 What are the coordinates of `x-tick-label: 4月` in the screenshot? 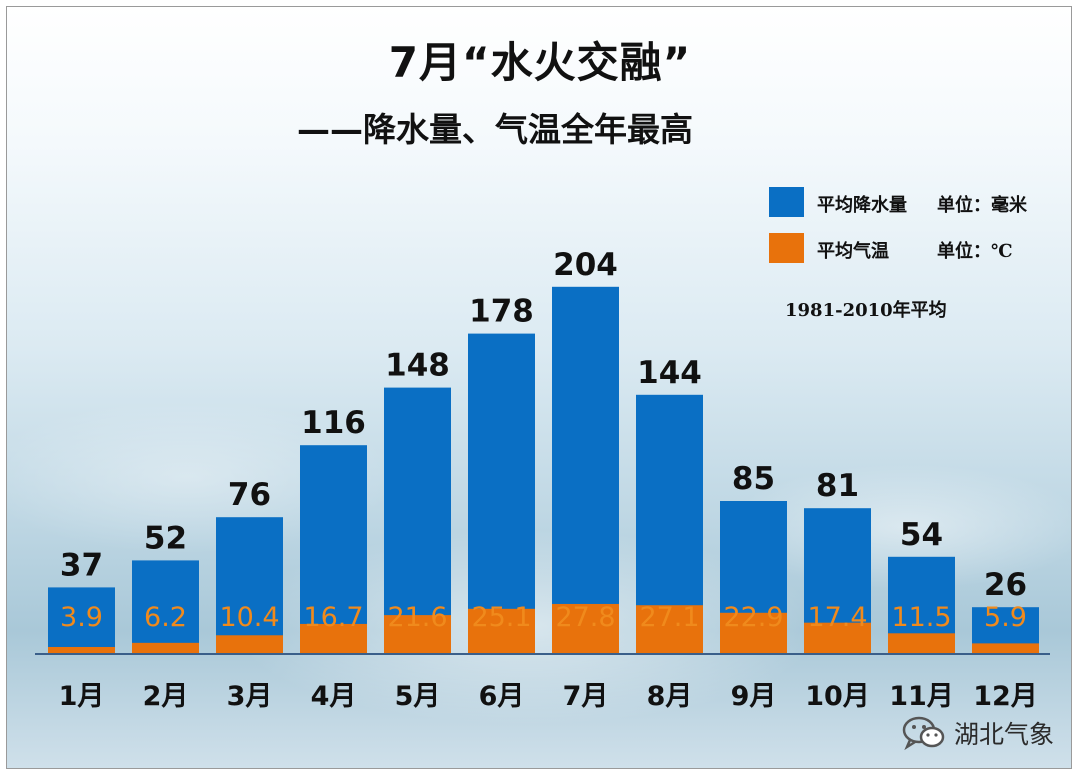 It's located at (334, 696).